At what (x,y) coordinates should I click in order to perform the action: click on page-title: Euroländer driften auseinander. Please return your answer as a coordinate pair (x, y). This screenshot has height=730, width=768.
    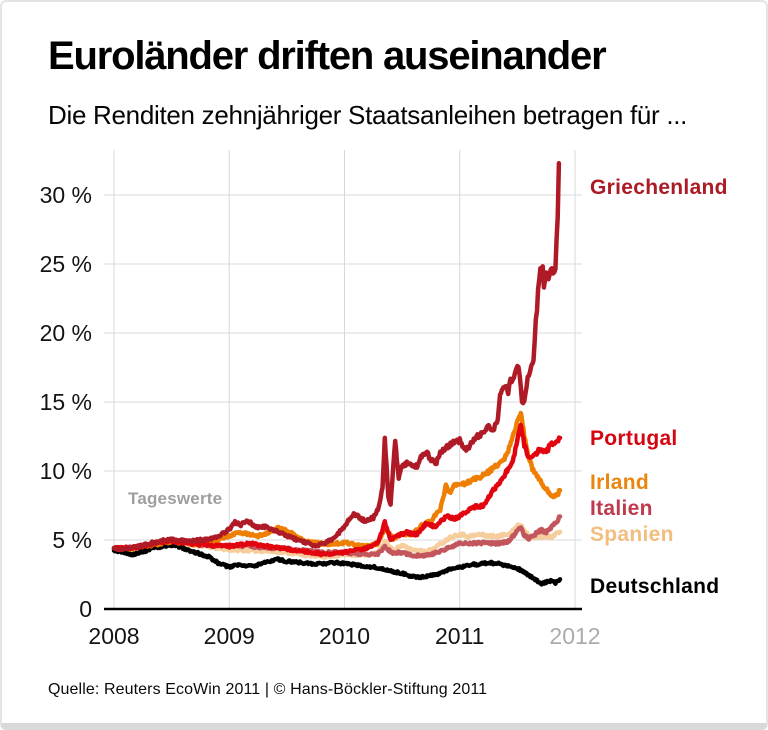
    Looking at the image, I should click on (327, 56).